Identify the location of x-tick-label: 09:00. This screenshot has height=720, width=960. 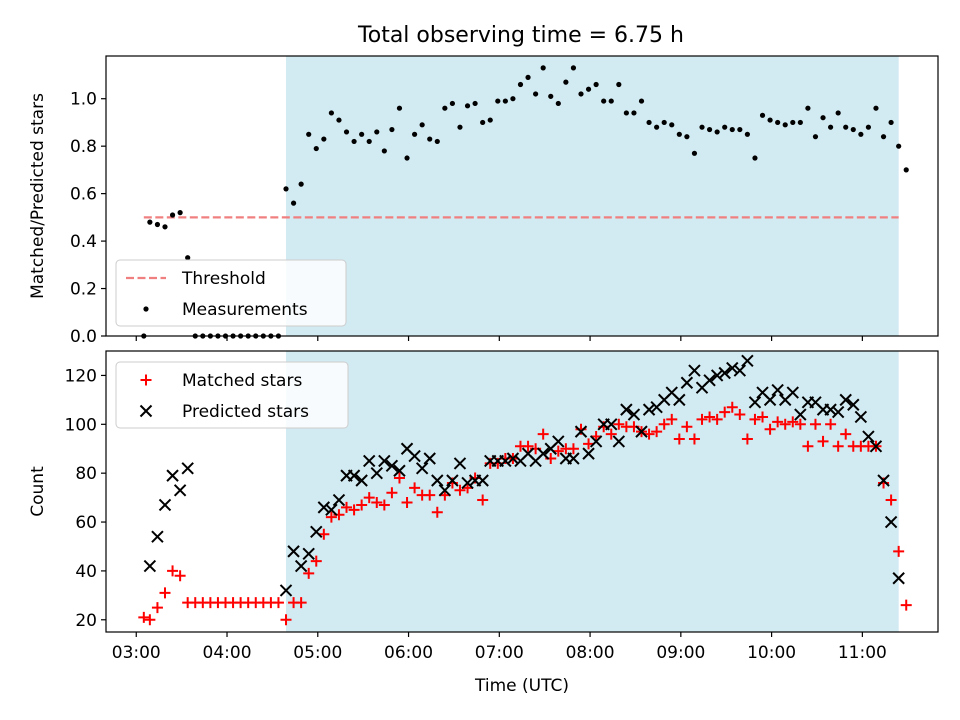
(680, 653).